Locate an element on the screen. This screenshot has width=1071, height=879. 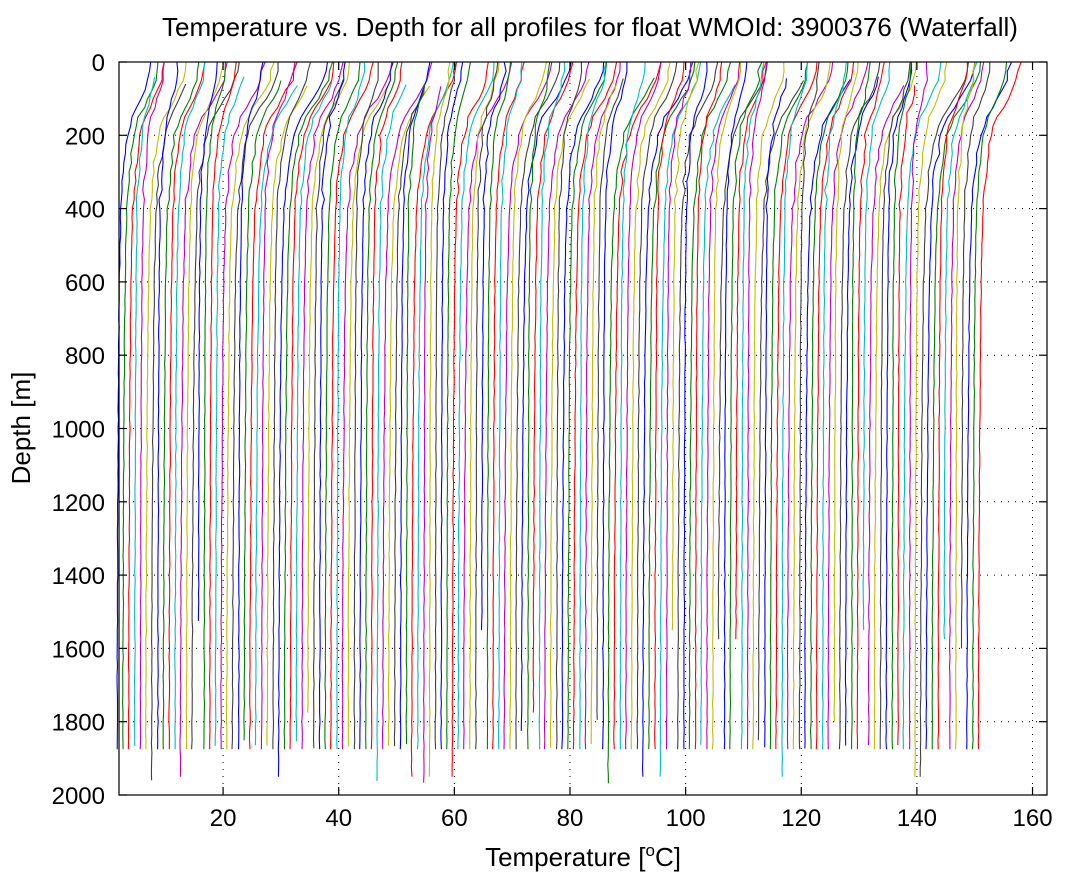
y-tick-label: 0 is located at coordinates (98, 63).